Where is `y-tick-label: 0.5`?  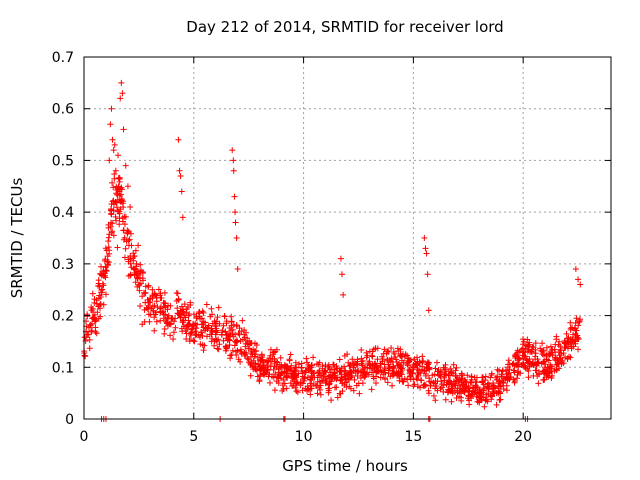 y-tick-label: 0.5 is located at coordinates (63, 161).